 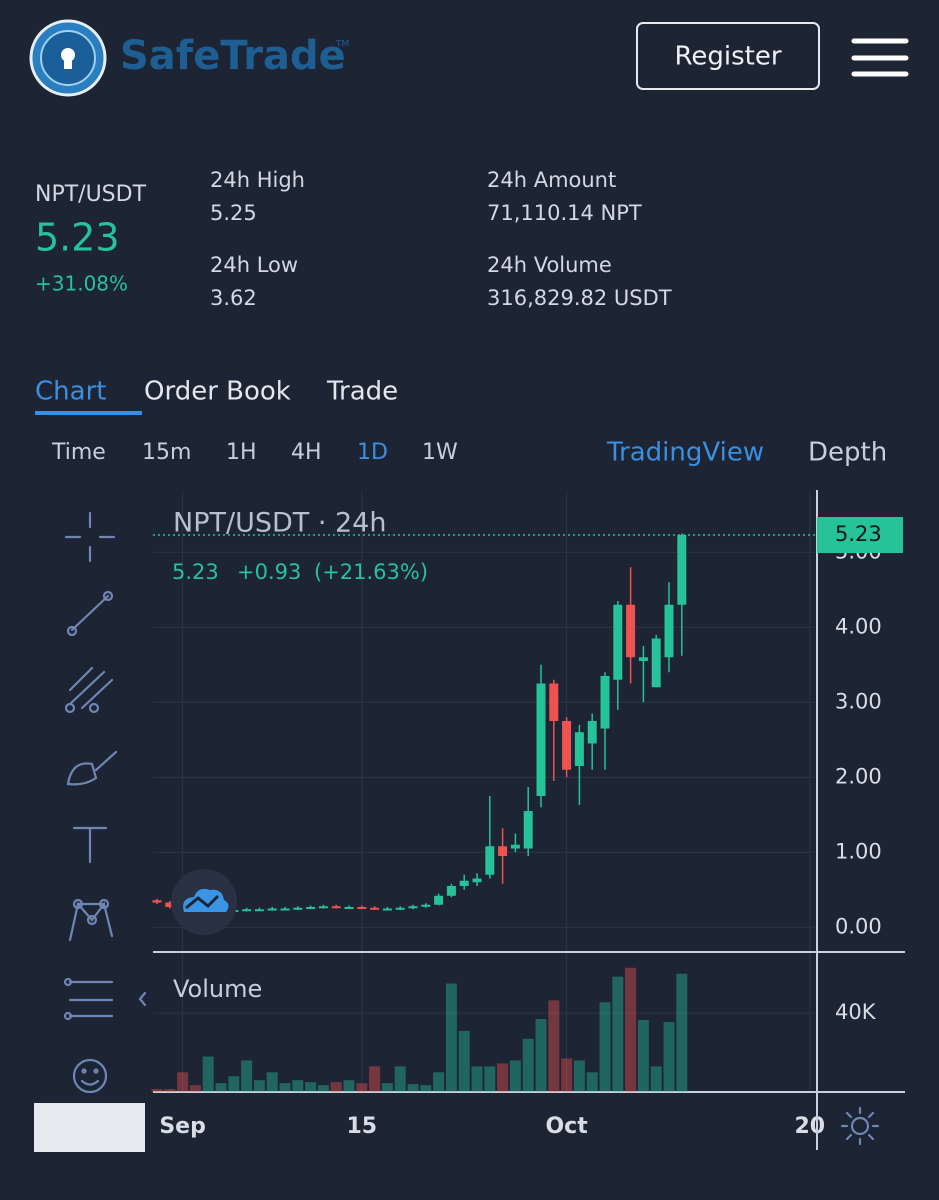 I want to click on tab: Order Book, so click(x=217, y=392).